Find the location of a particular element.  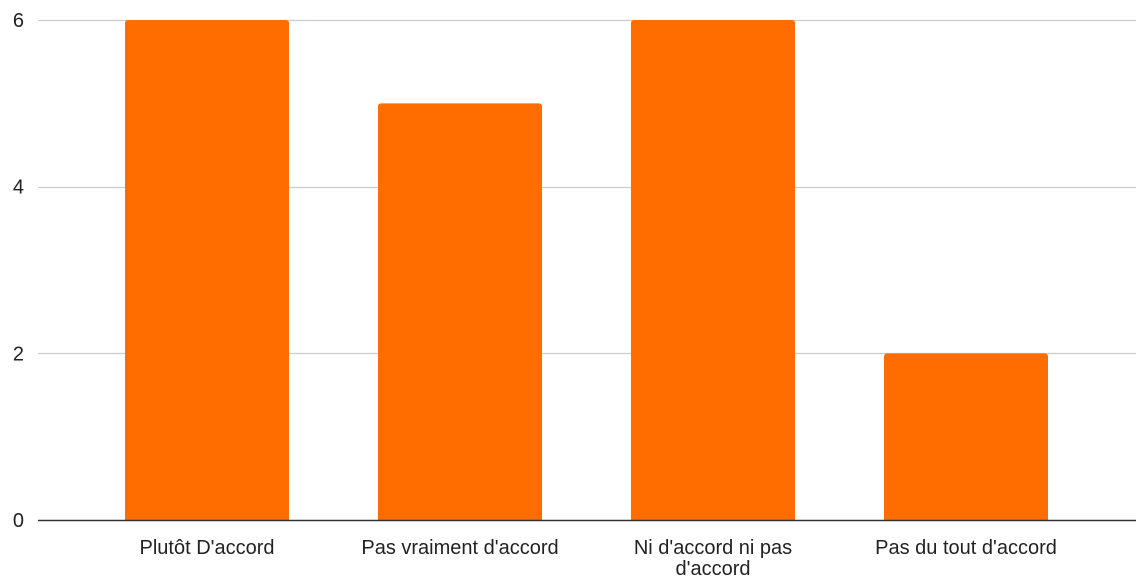

bar-3-base is located at coordinates (966, 438).